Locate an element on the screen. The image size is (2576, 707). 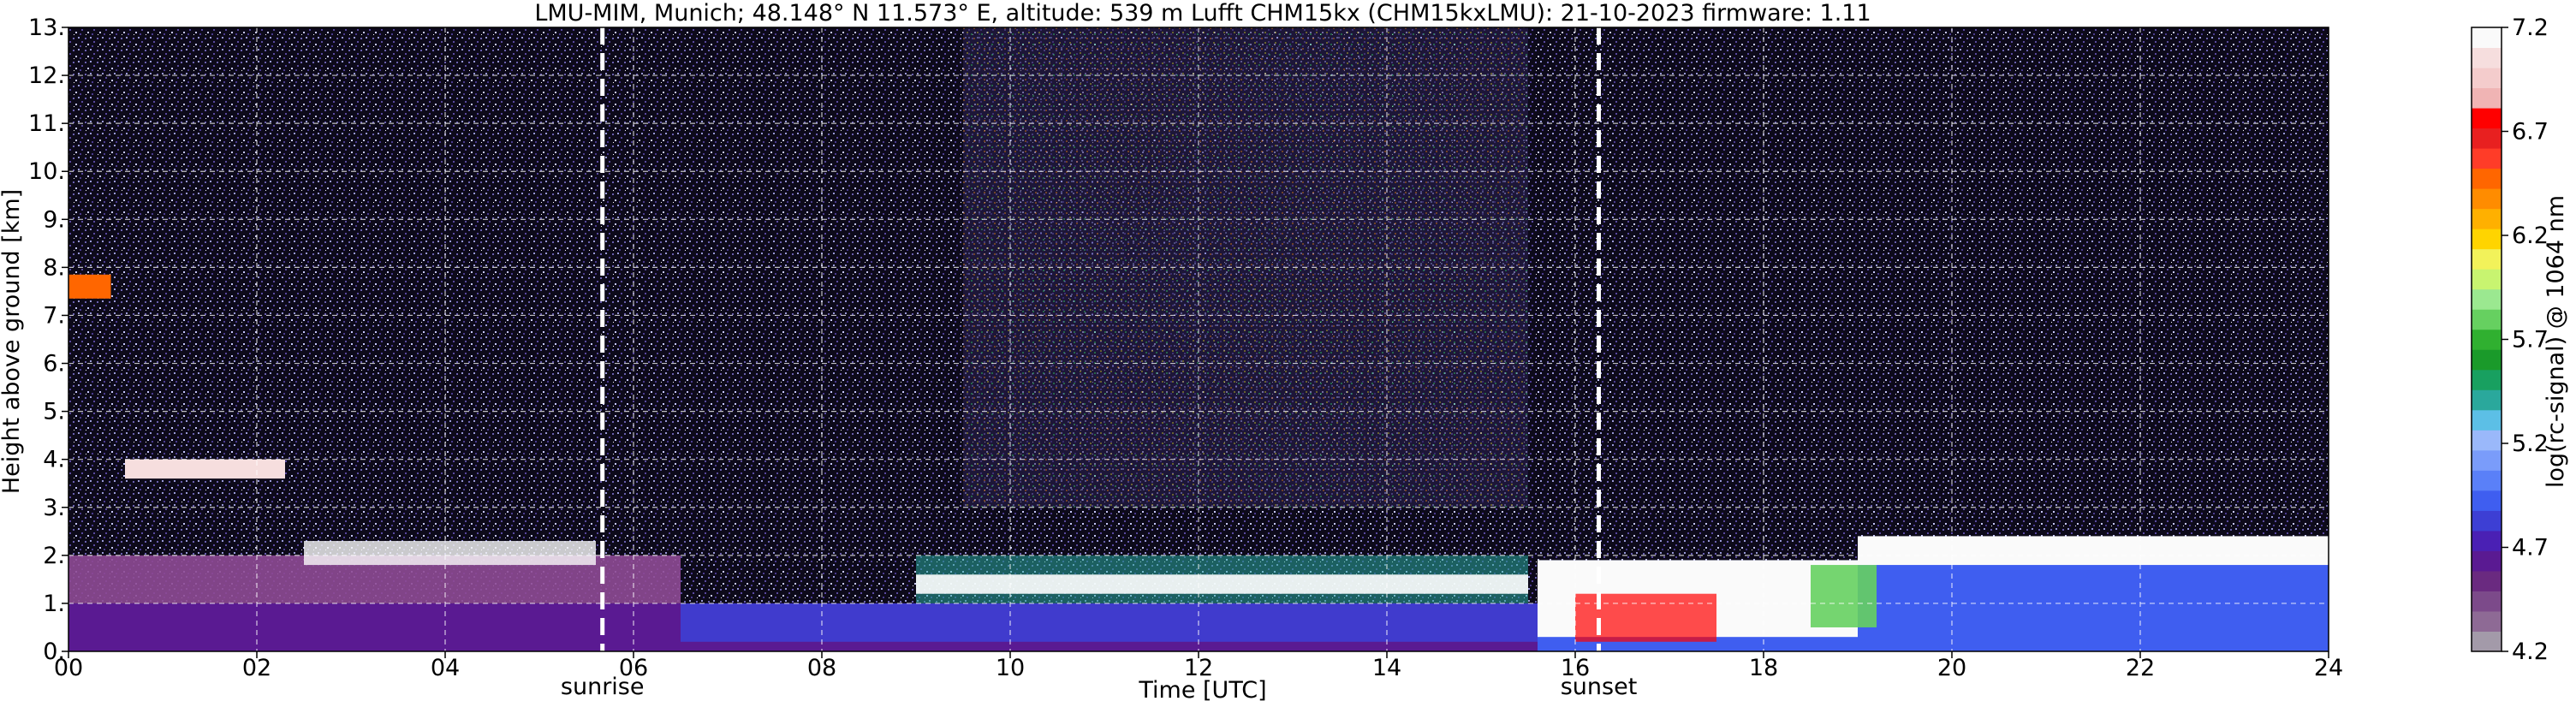
colorbar-label: log(rc-signal) @ 1064 nm is located at coordinates (2556, 341).